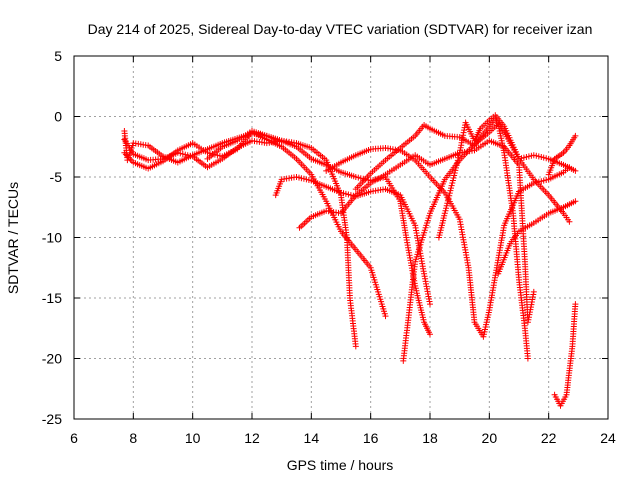  Describe the element at coordinates (56, 177) in the screenshot. I see `y-tick-label: -5` at that location.